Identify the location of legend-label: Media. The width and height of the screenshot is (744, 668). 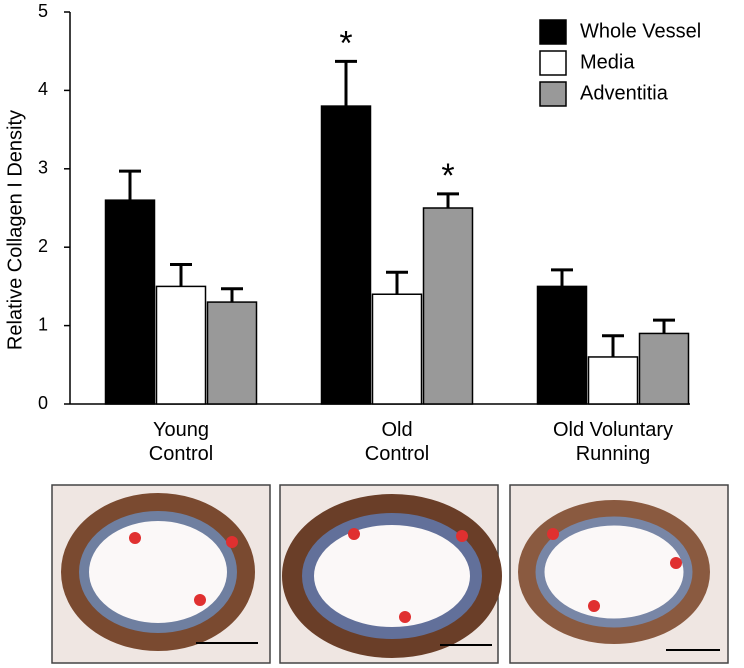
(607, 62).